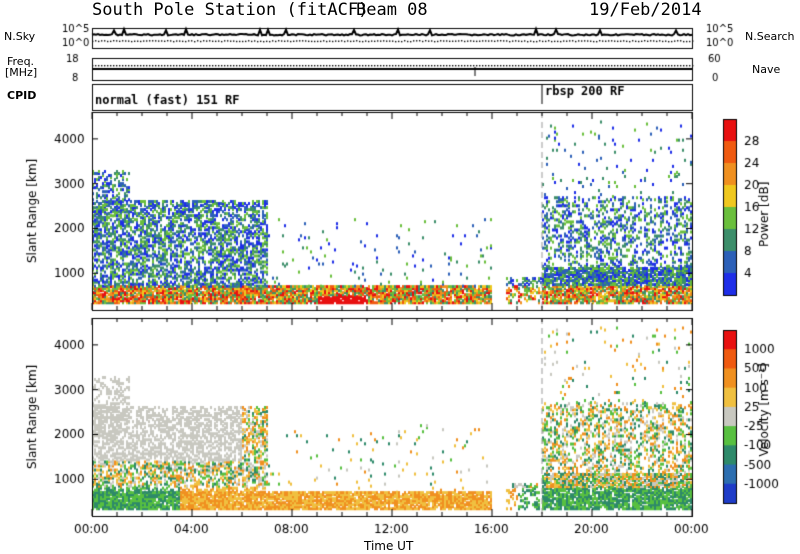  What do you see at coordinates (21, 72) in the screenshot?
I see `freq-label-2: [MHz]` at bounding box center [21, 72].